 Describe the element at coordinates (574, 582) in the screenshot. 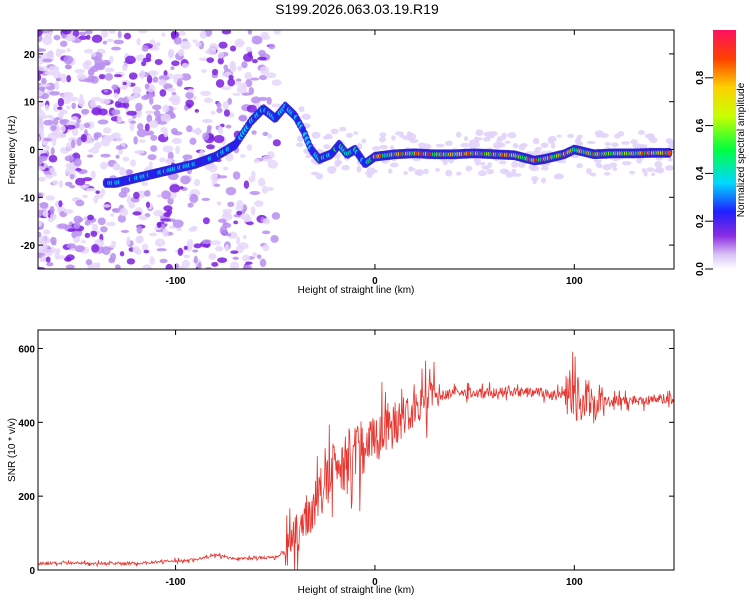

I see `x-tick-label: 100` at that location.